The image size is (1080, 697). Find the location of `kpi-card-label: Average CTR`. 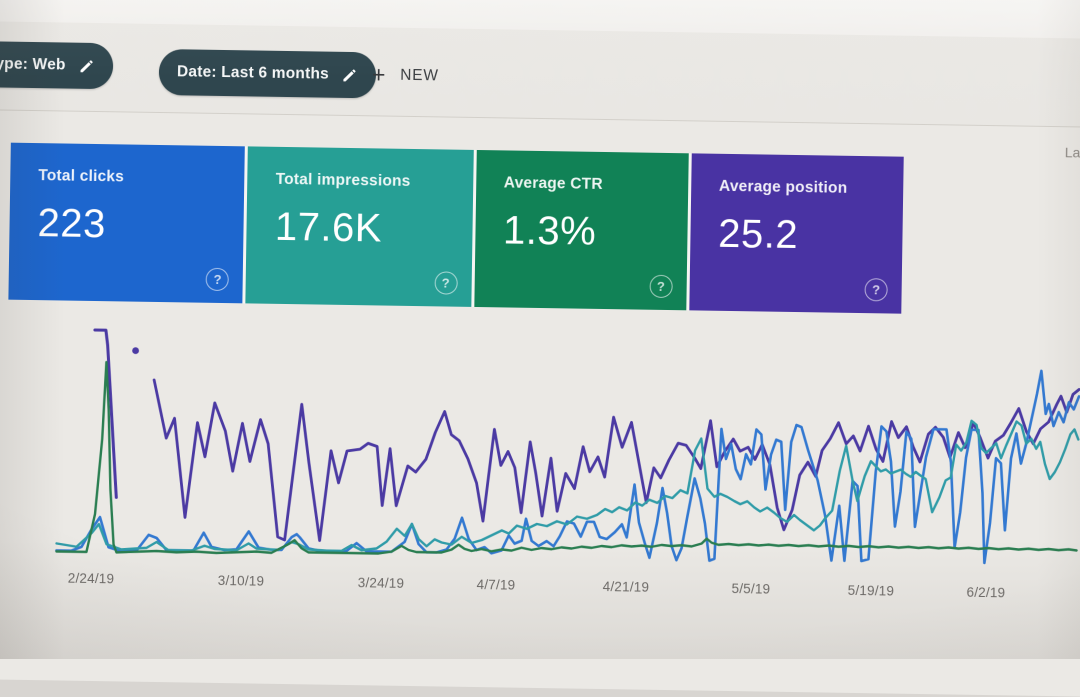

kpi-card-label: Average CTR is located at coordinates (553, 183).